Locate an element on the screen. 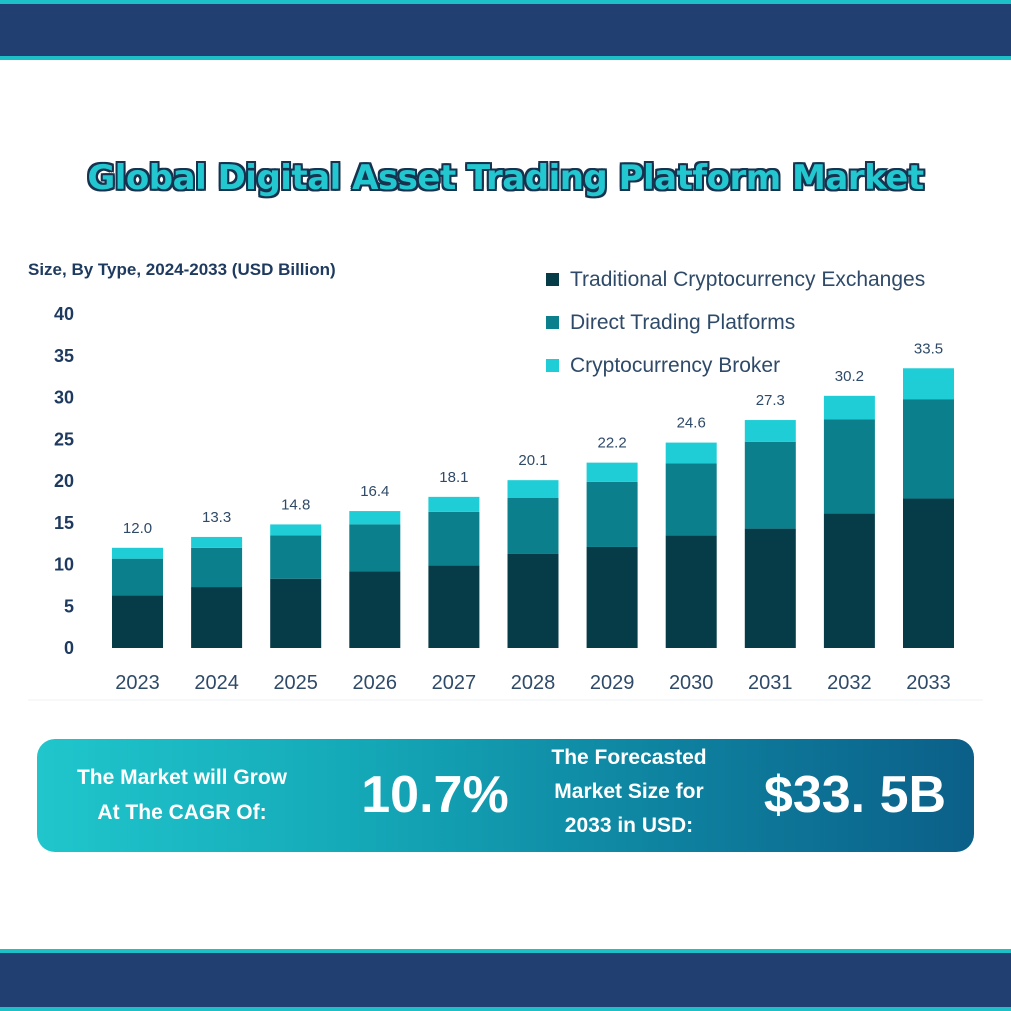 This screenshot has height=1011, width=1011. chart-subtitle: Size, By Type, 2024-2033 (USD Billion) is located at coordinates (182, 269).